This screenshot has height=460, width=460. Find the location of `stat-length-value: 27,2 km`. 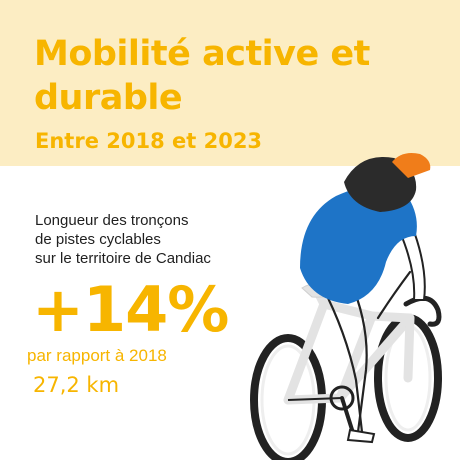

stat-length-value: 27,2 km is located at coordinates (76, 385).